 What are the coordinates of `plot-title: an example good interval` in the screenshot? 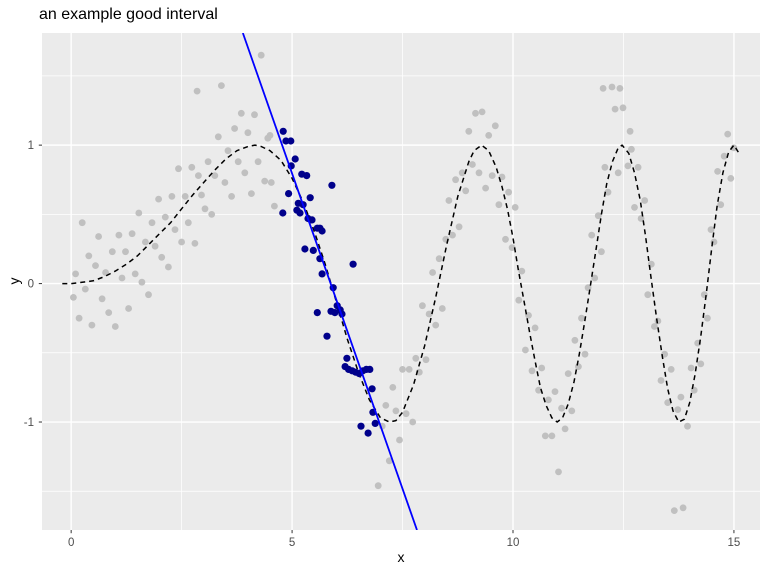 It's located at (128, 14).